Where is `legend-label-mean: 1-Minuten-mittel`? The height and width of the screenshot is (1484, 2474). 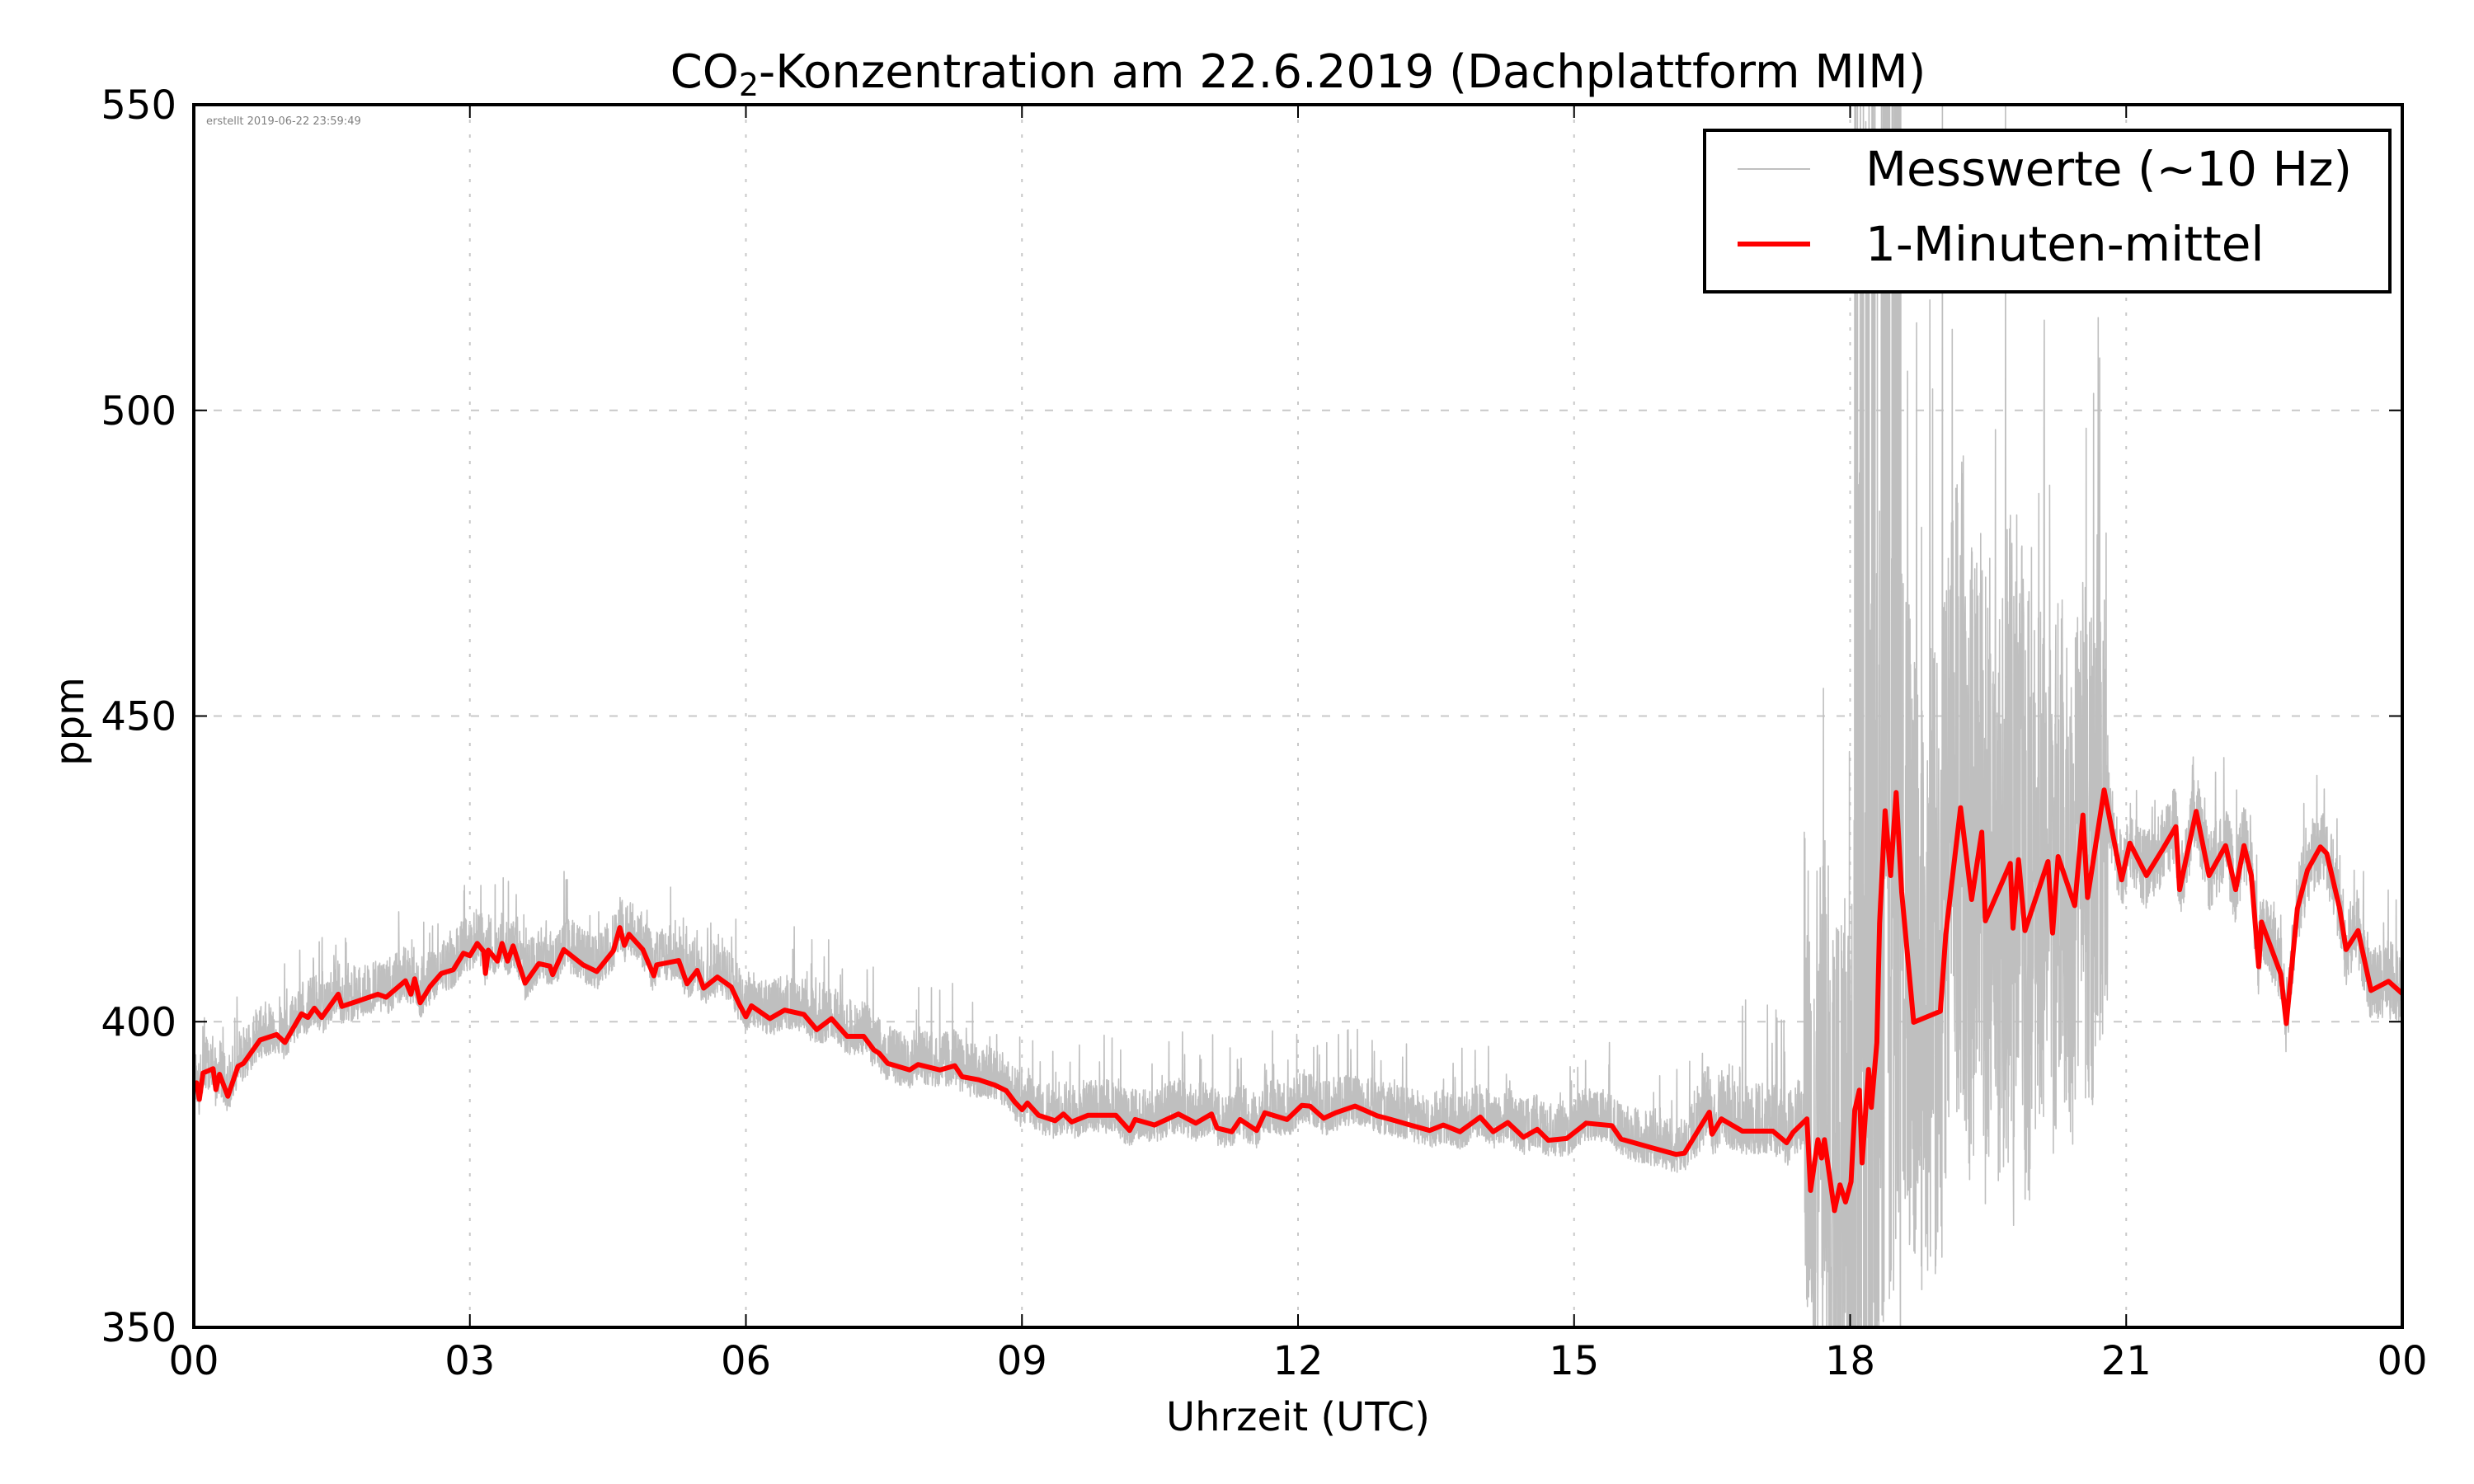
legend-label-mean: 1-Minuten-mittel is located at coordinates (2065, 244).